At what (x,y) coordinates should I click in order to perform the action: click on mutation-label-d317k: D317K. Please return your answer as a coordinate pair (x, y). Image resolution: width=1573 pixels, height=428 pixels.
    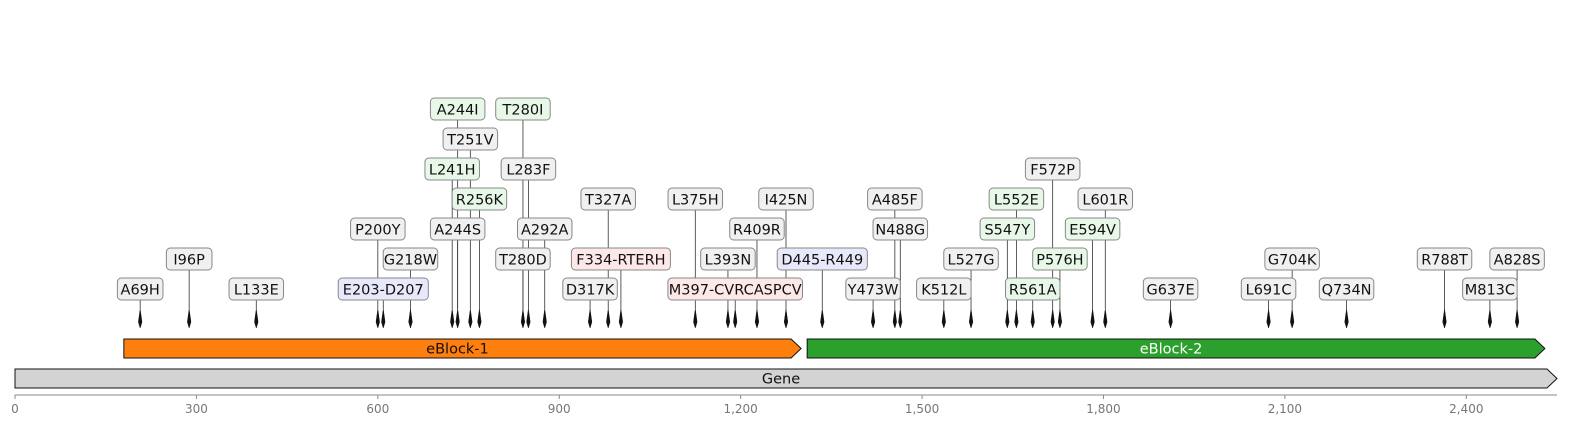
    Looking at the image, I should click on (590, 289).